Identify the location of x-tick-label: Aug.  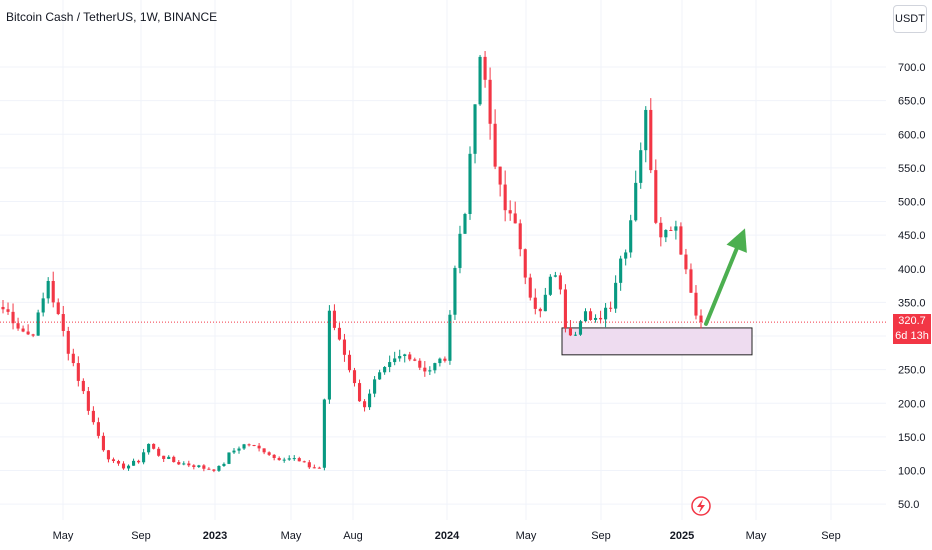
(353, 536).